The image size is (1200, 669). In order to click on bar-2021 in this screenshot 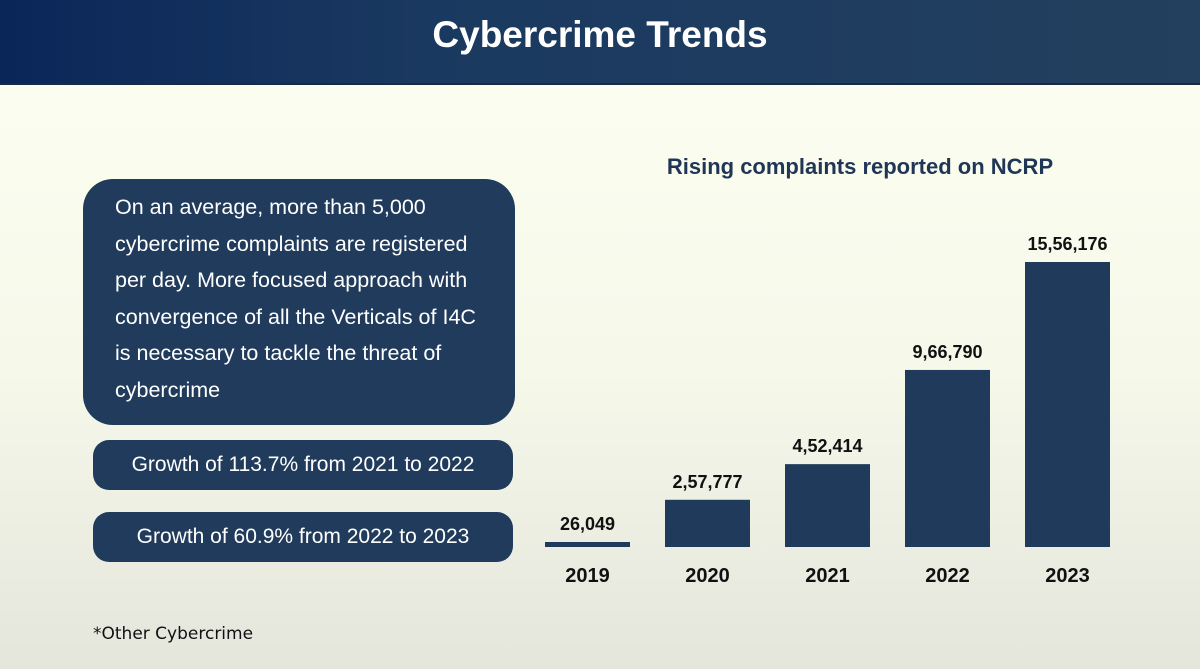, I will do `click(827, 505)`.